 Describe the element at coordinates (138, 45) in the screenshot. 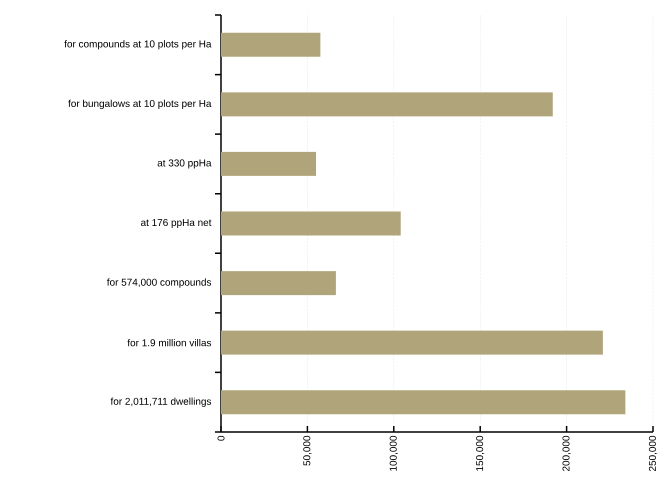

I see `y-tick-label: for compounds at 10 plots per Ha` at that location.